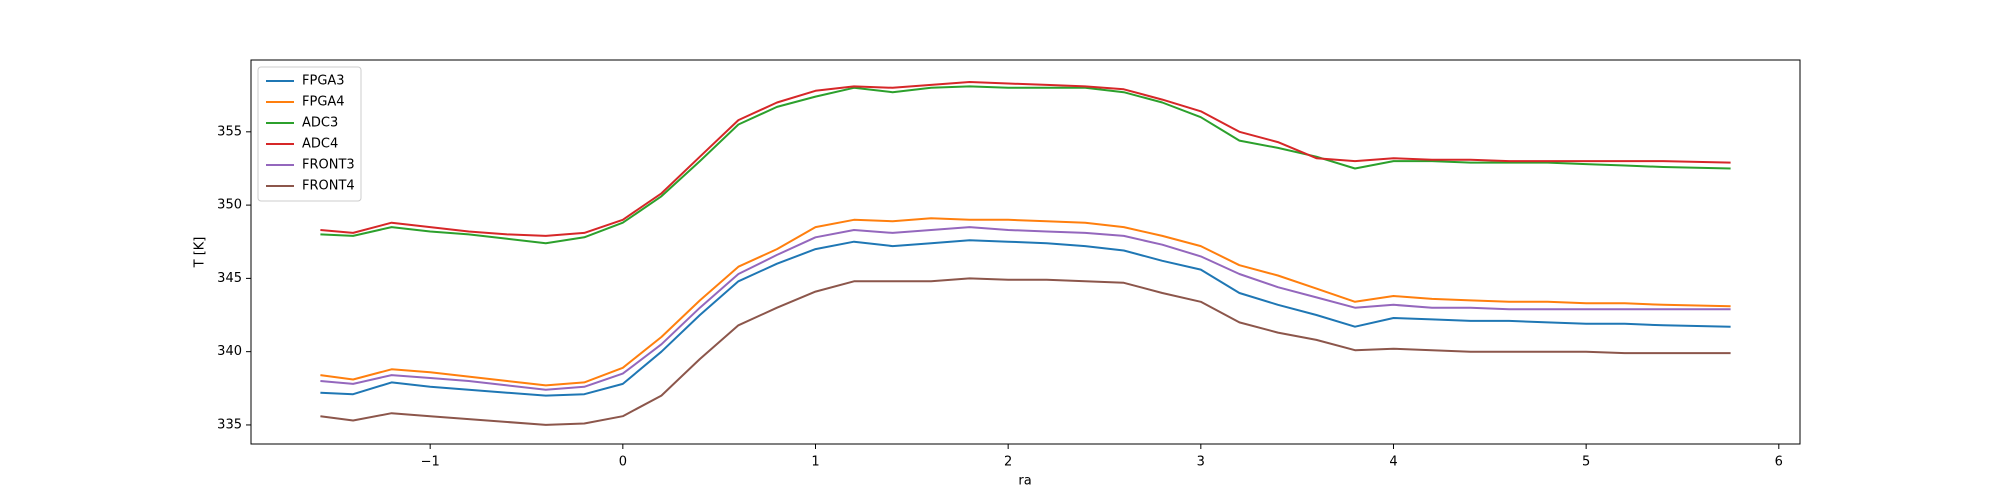 This screenshot has height=500, width=2000. Describe the element at coordinates (328, 186) in the screenshot. I see `legend-label: FRONT4` at that location.